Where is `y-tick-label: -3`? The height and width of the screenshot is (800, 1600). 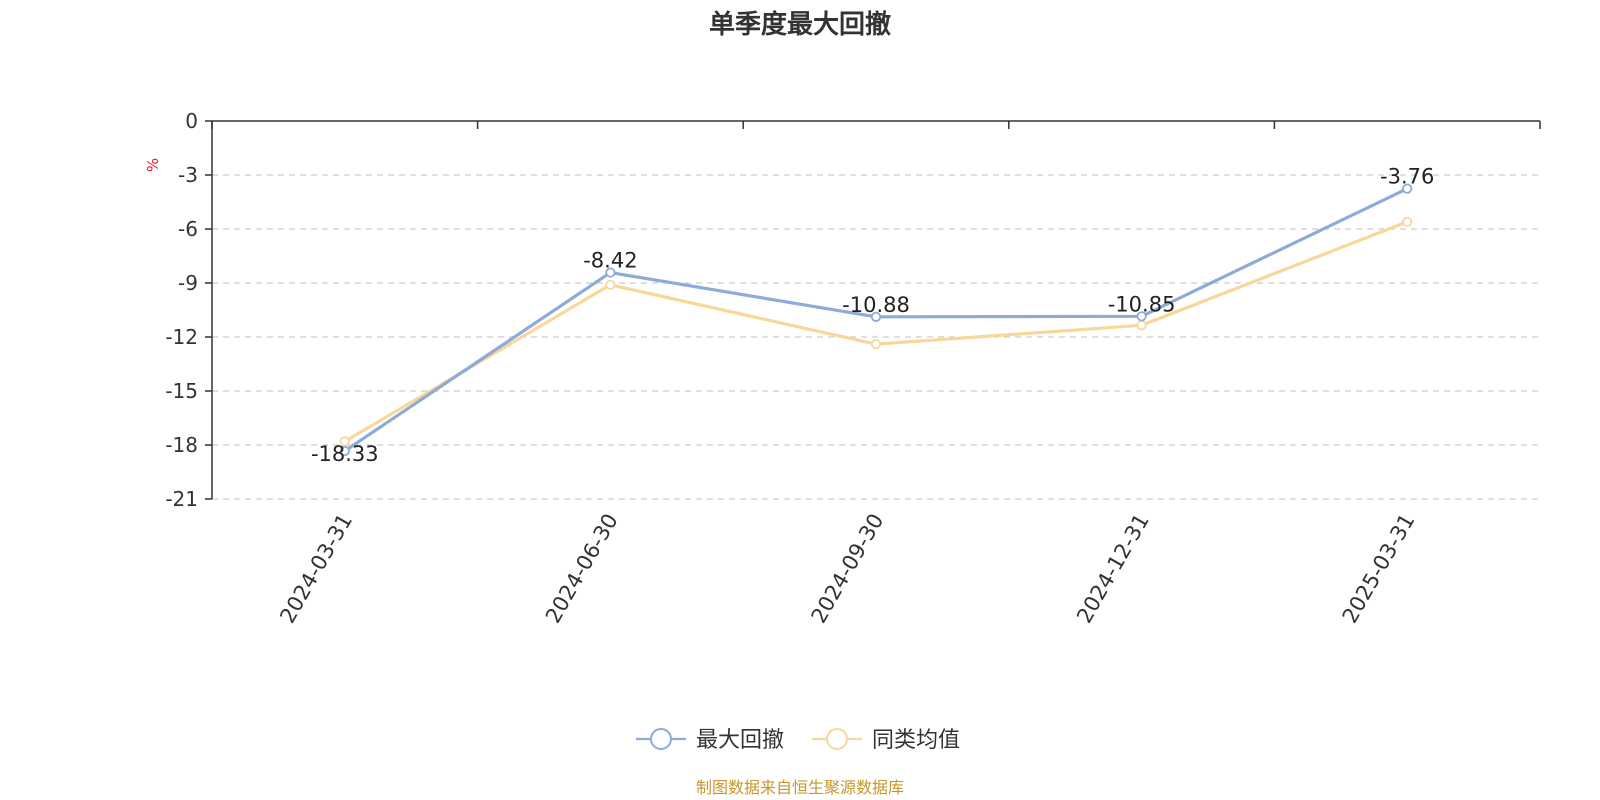
y-tick-label: -3 is located at coordinates (188, 175).